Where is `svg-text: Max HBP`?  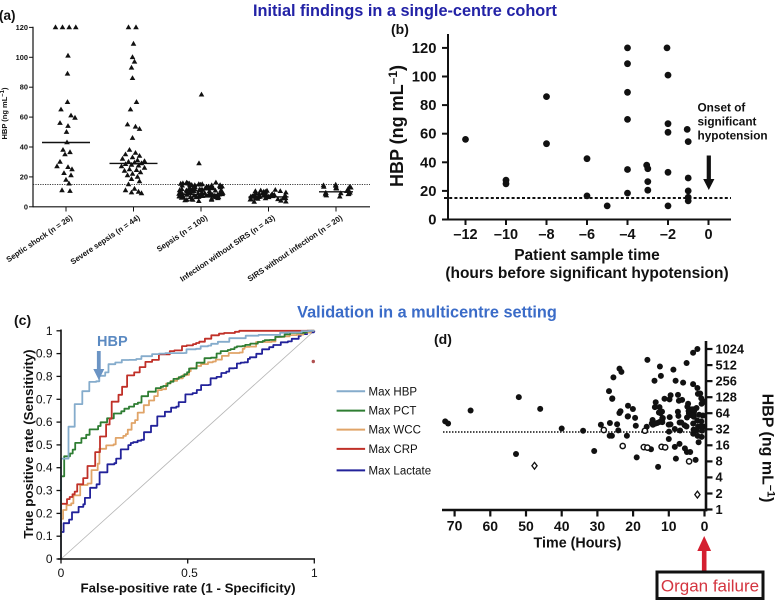 svg-text: Max HBP is located at coordinates (393, 392).